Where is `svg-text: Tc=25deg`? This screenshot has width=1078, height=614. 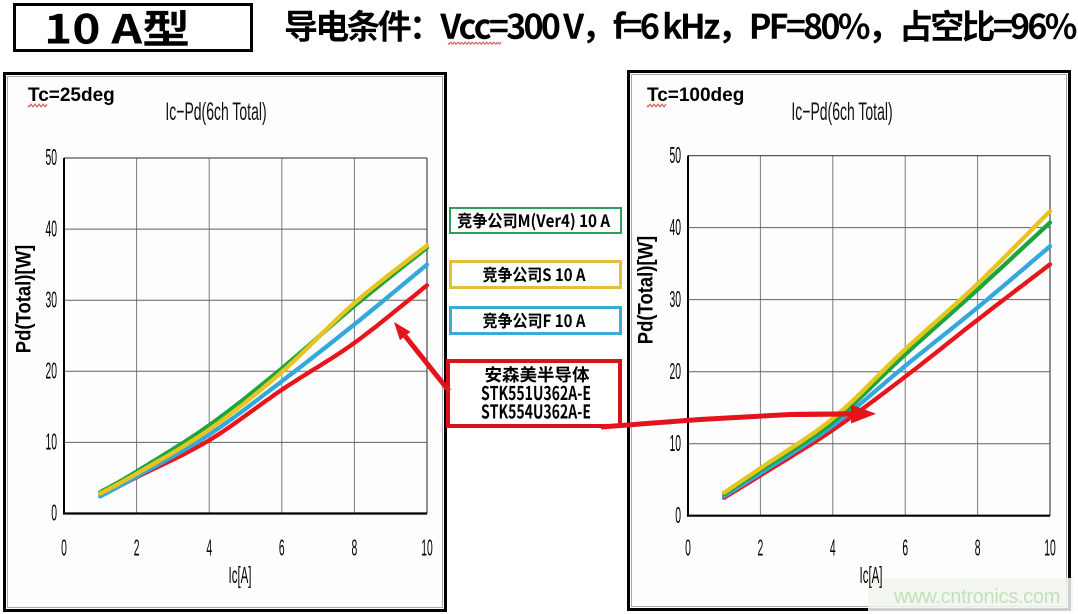
svg-text: Tc=25deg is located at coordinates (71, 95).